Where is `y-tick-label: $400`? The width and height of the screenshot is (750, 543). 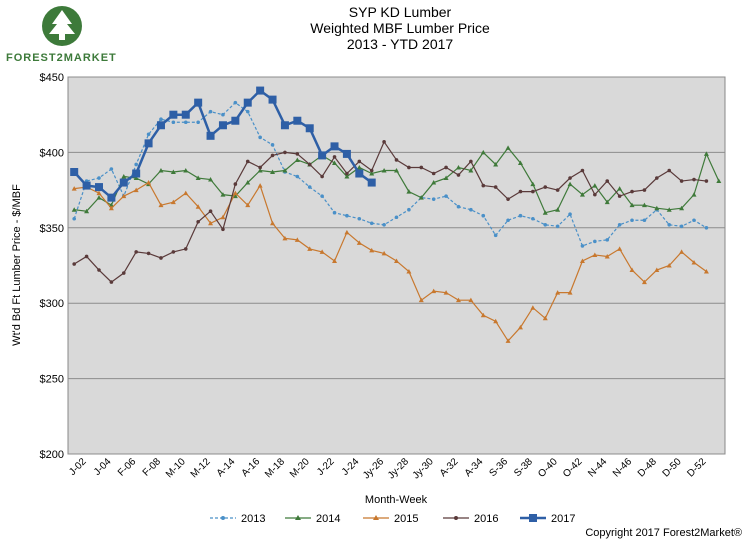
y-tick-label: $400 is located at coordinates (52, 153).